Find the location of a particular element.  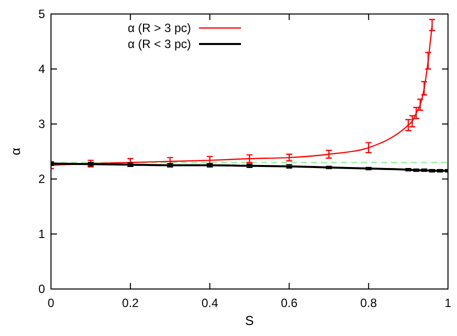

x-tick-label: 0.2 is located at coordinates (131, 303).